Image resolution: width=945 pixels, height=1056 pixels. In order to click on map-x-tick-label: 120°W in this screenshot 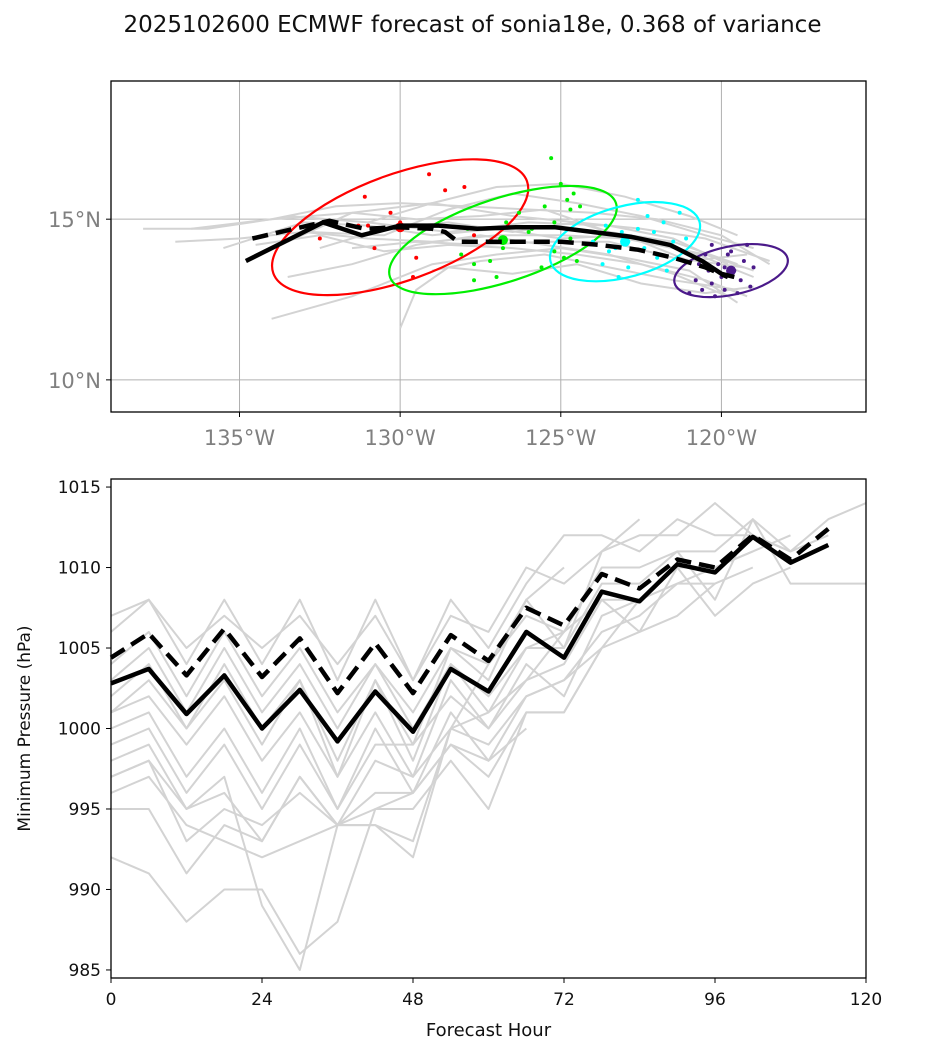, I will do `click(722, 438)`.